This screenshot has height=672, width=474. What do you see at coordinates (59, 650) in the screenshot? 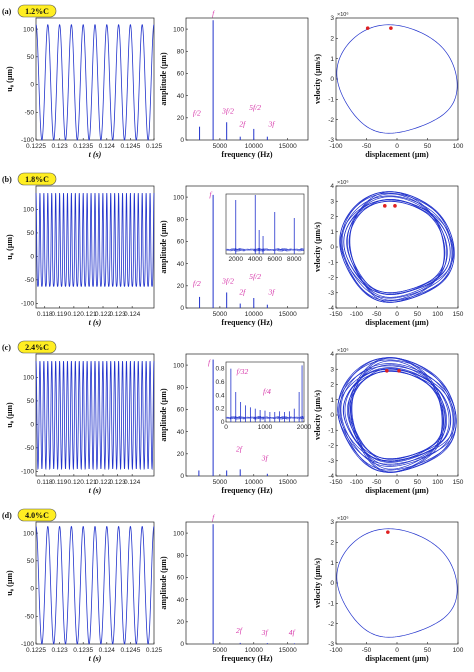
I see `time-series-xtick-label: 0.123` at bounding box center [59, 650].